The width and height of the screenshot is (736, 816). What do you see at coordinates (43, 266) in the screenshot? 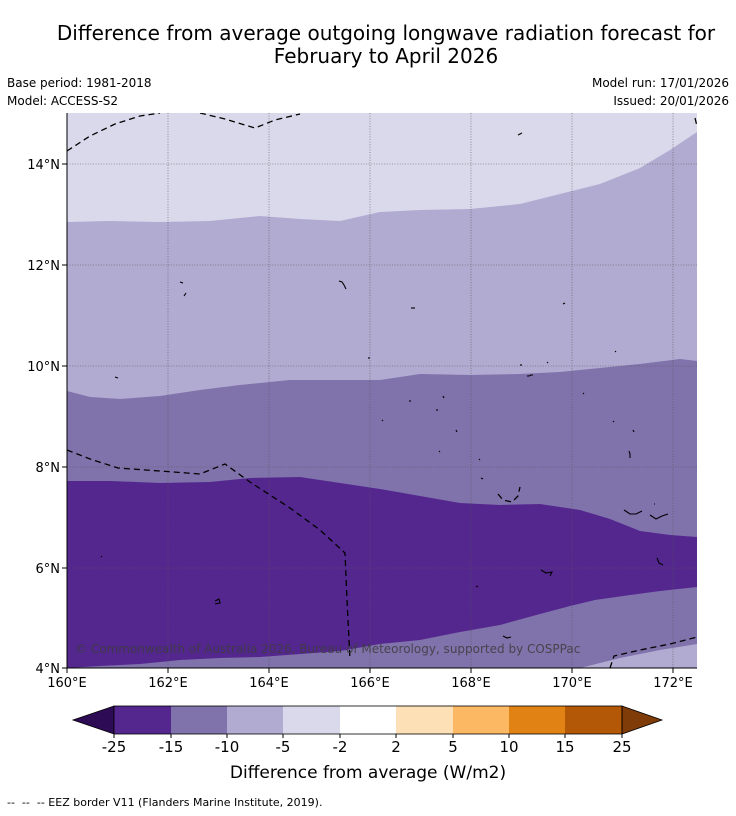
I see `lat-label-12: 12°N` at bounding box center [43, 266].